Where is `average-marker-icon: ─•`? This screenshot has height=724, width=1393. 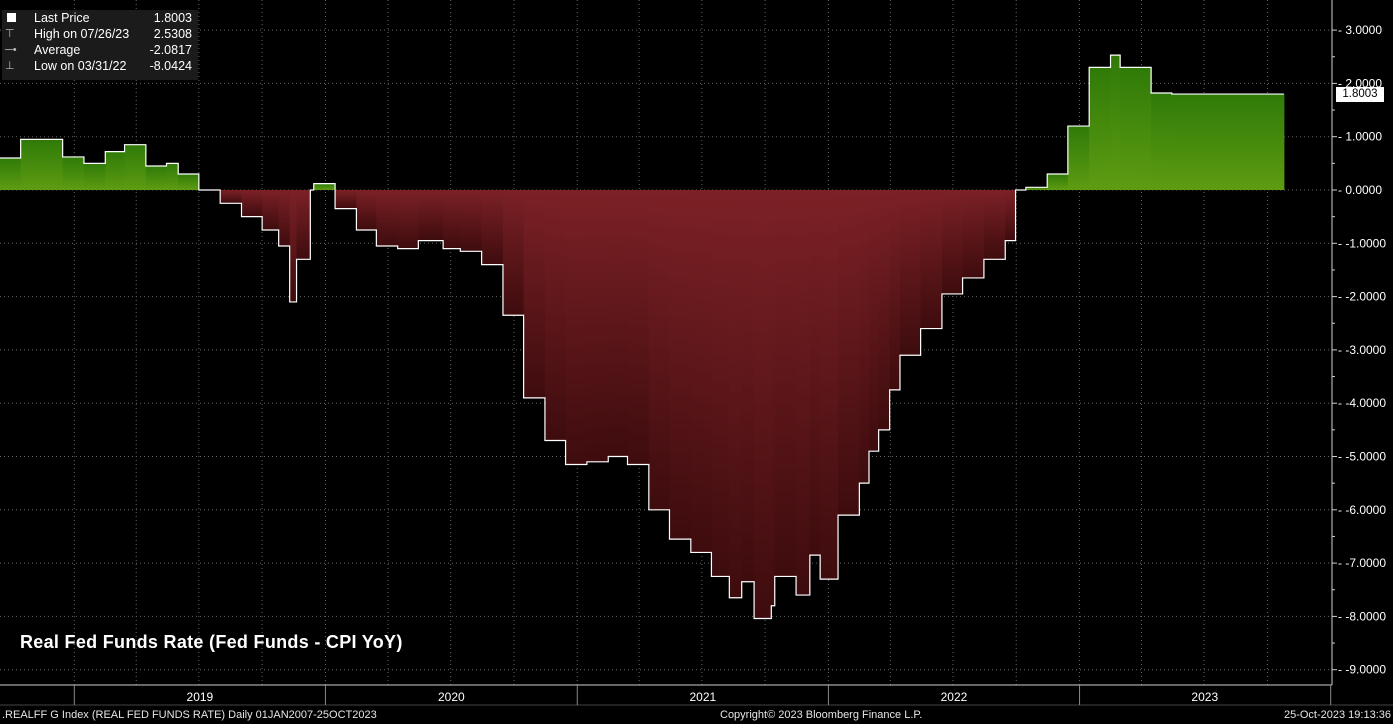 average-marker-icon: ─• is located at coordinates (11, 50).